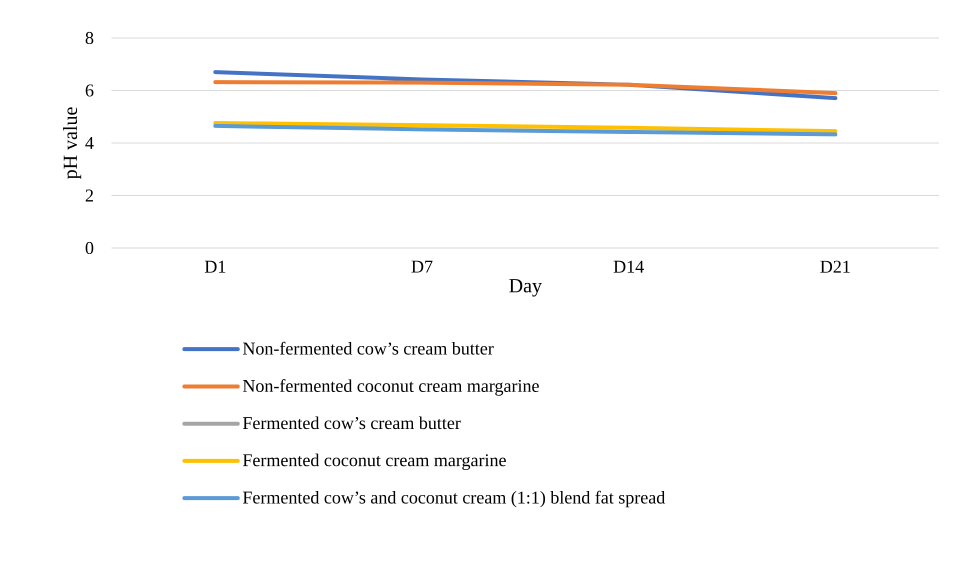  Describe the element at coordinates (422, 266) in the screenshot. I see `x-tick-label: D7` at that location.